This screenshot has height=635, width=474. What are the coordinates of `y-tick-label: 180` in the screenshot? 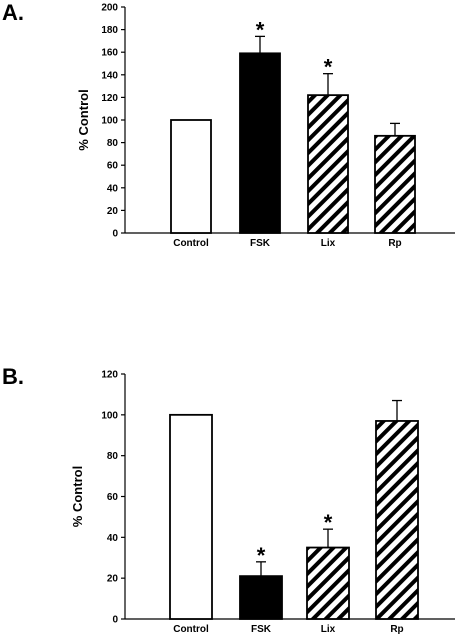 It's located at (109, 30).